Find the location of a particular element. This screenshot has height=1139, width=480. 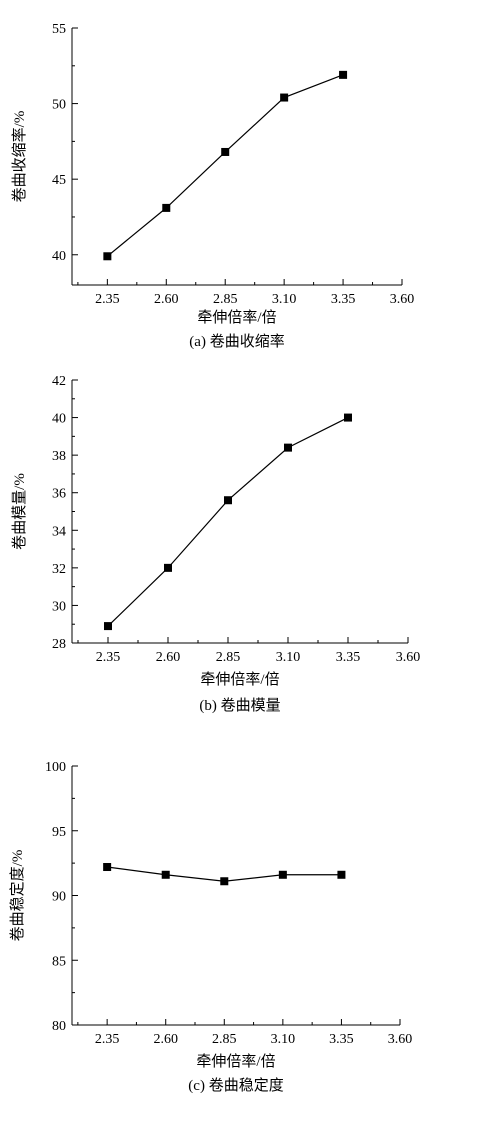

y-tick-label: 85 is located at coordinates (59, 961).